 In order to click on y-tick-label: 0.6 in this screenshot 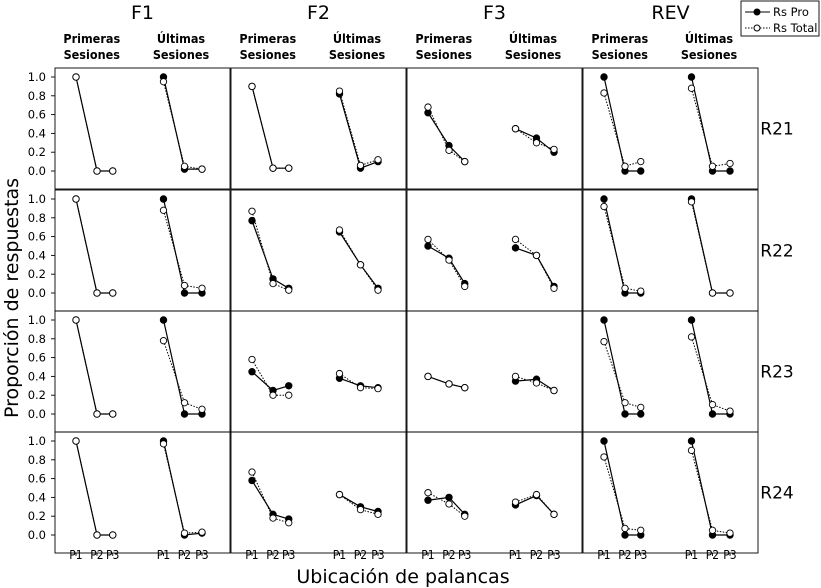, I will do `click(37, 479)`.